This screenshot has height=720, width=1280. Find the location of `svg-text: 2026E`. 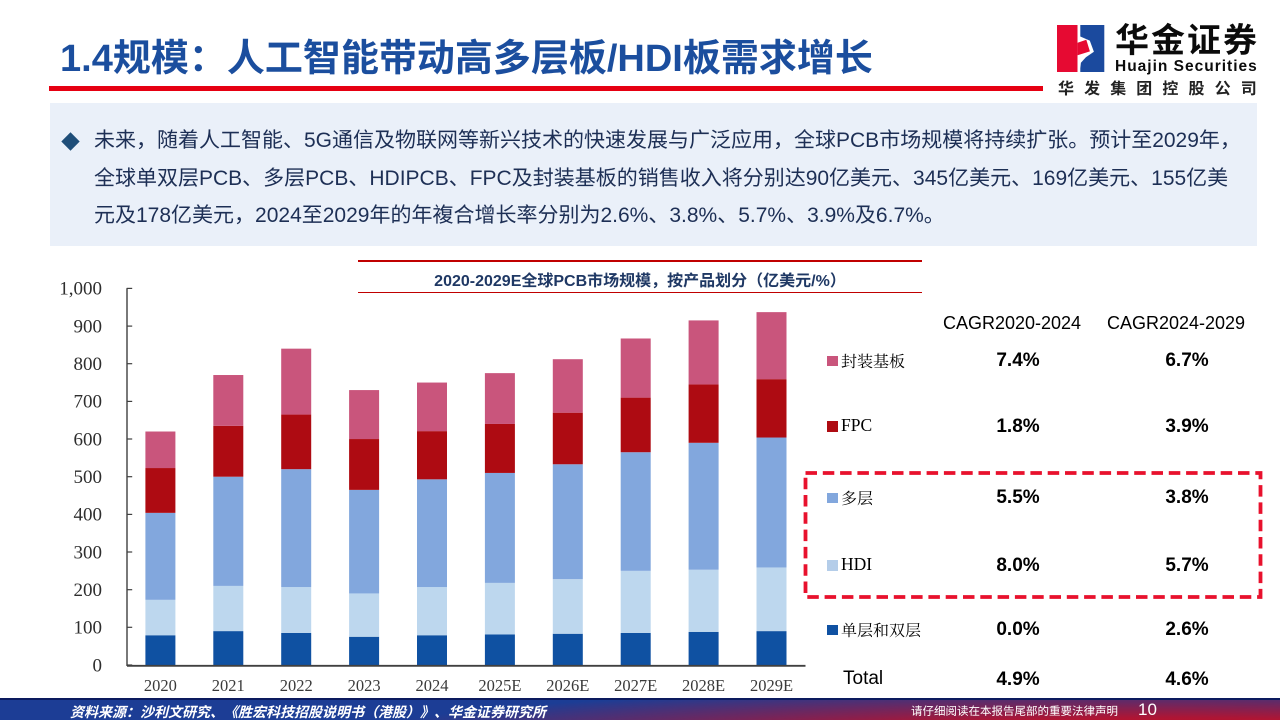

svg-text: 2026E is located at coordinates (567, 685).